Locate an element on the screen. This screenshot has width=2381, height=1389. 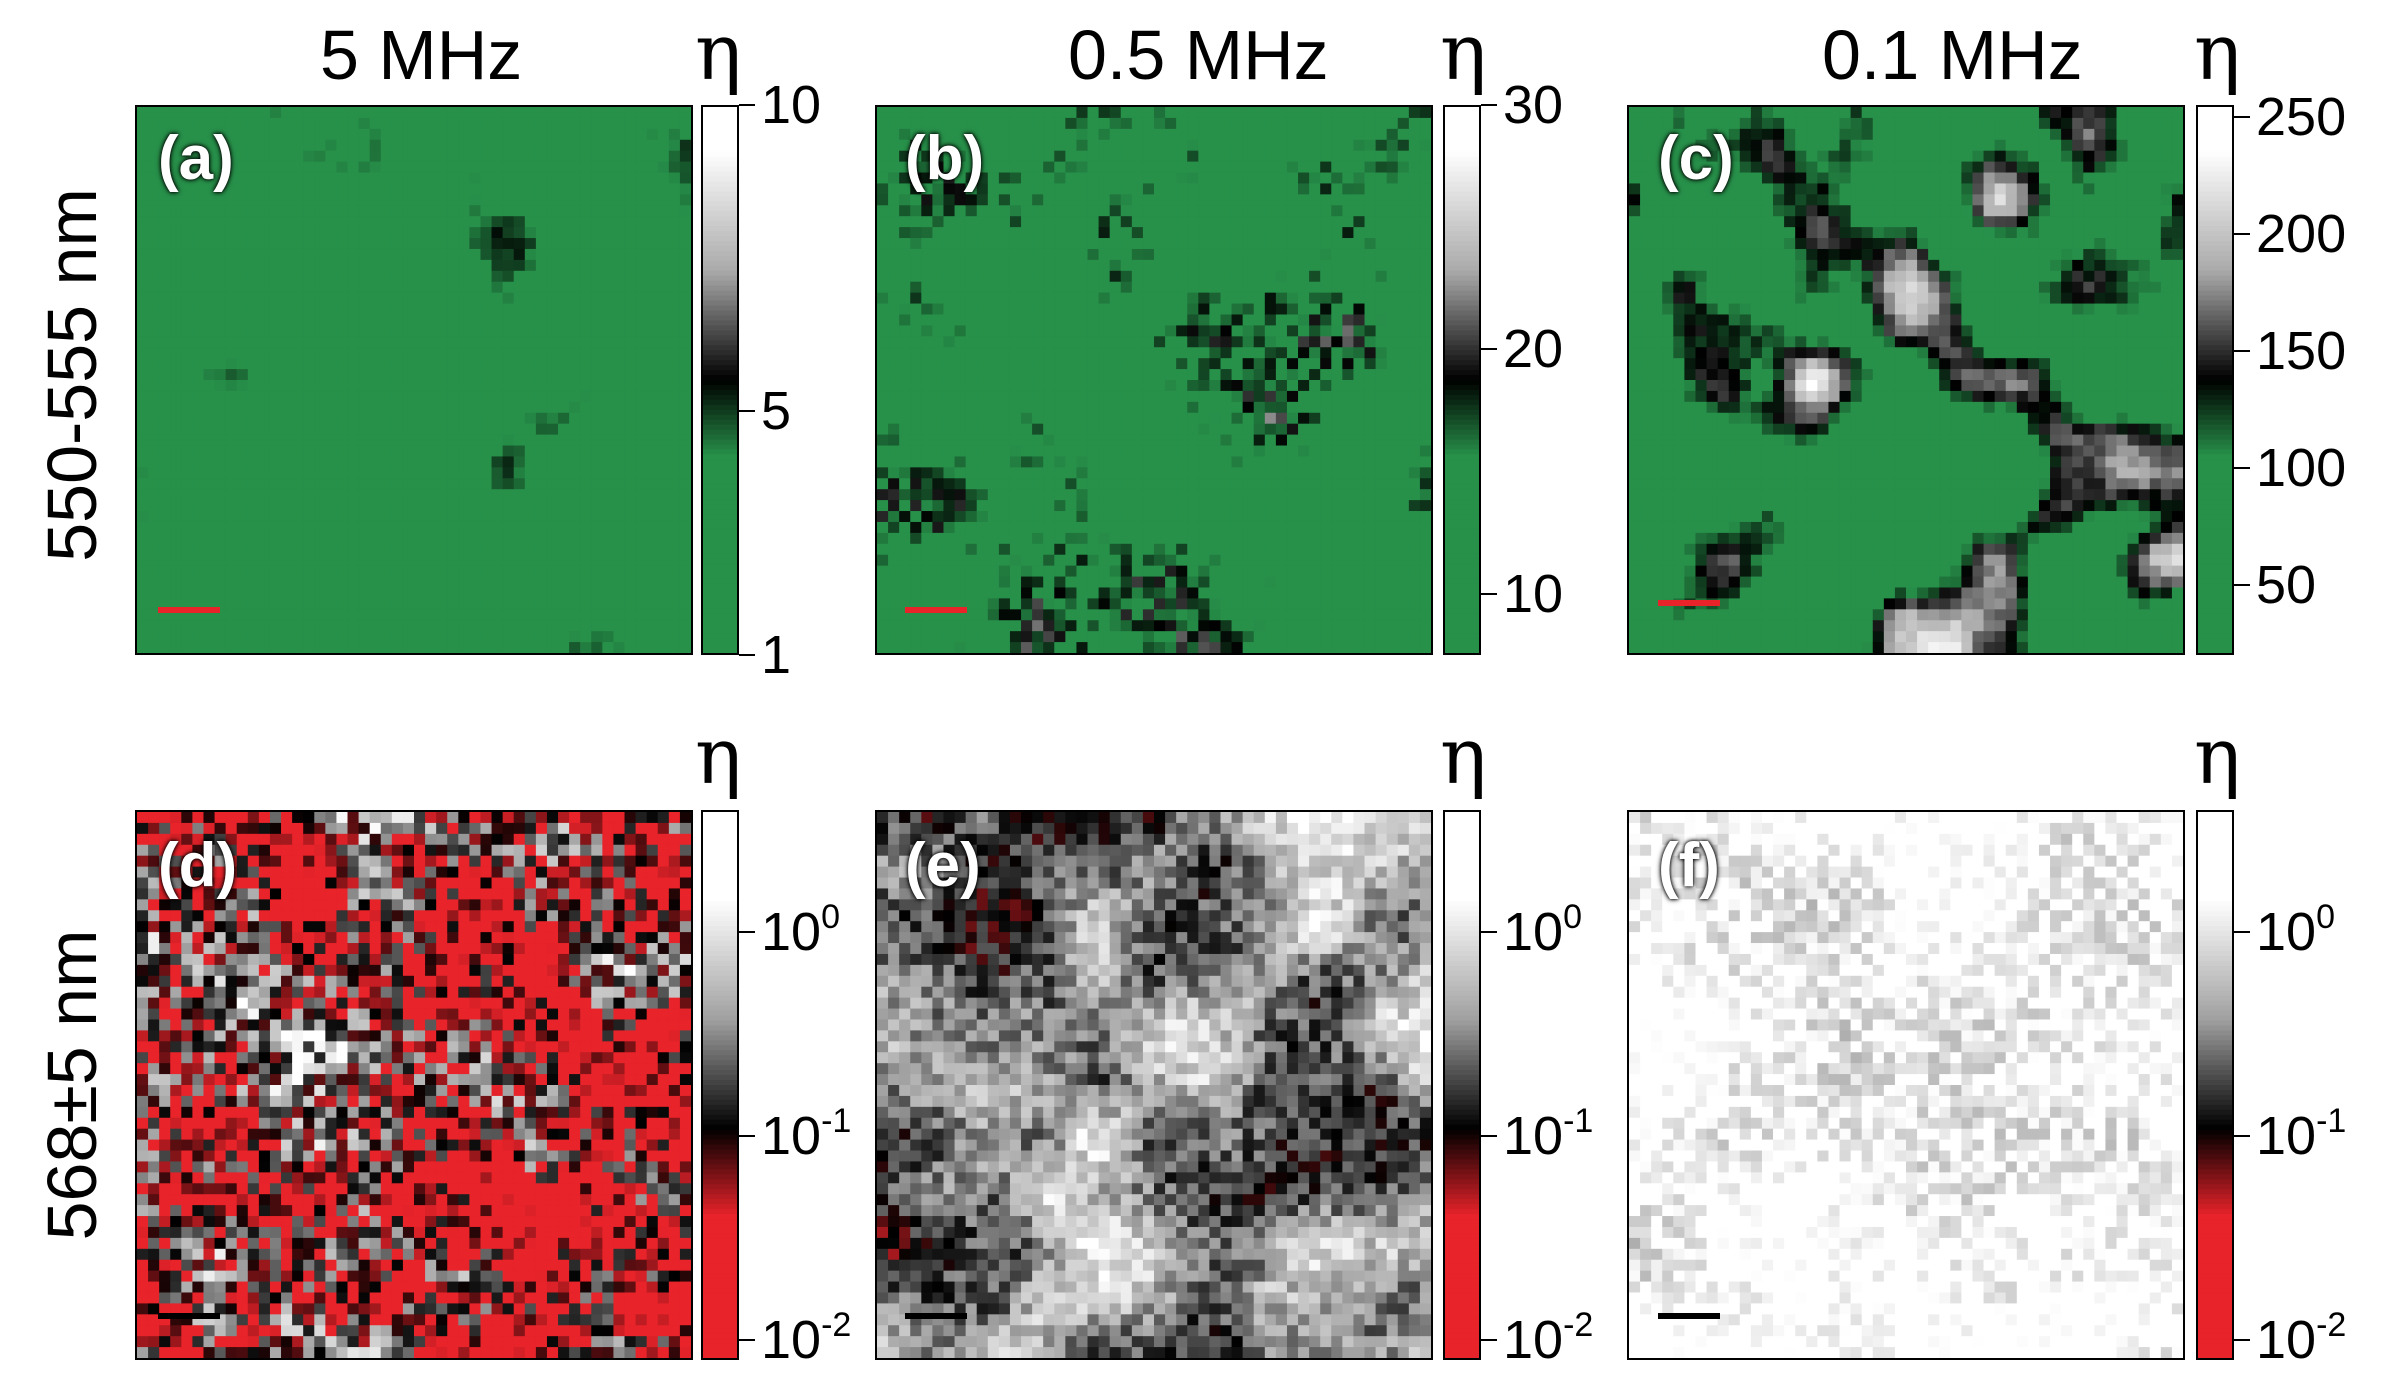
colorbar-symbol-c: η is located at coordinates (2217, 53).